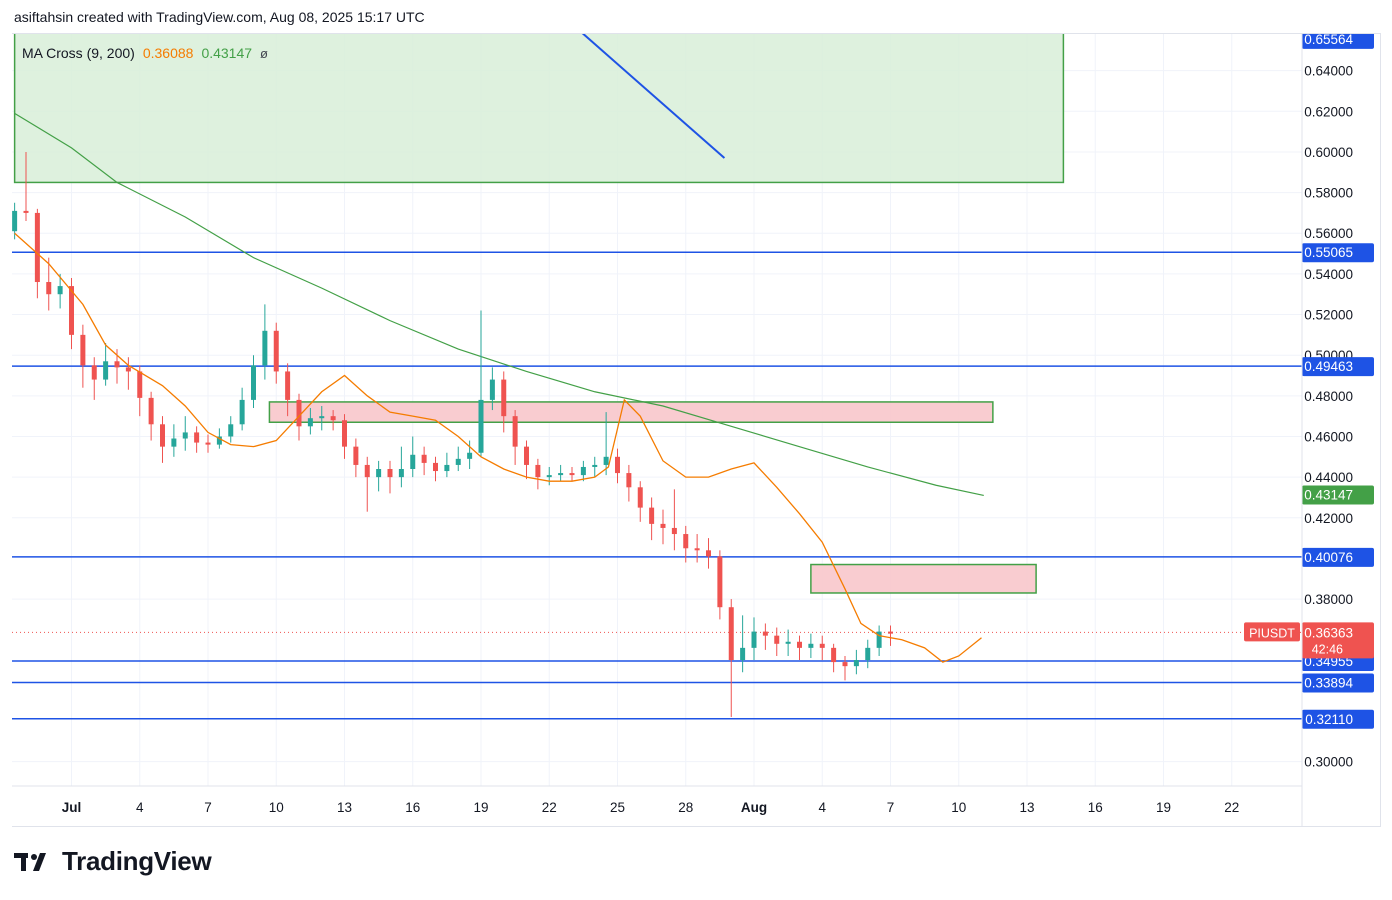  Describe the element at coordinates (1328, 233) in the screenshot. I see `y-tick-label: 0.56000` at that location.